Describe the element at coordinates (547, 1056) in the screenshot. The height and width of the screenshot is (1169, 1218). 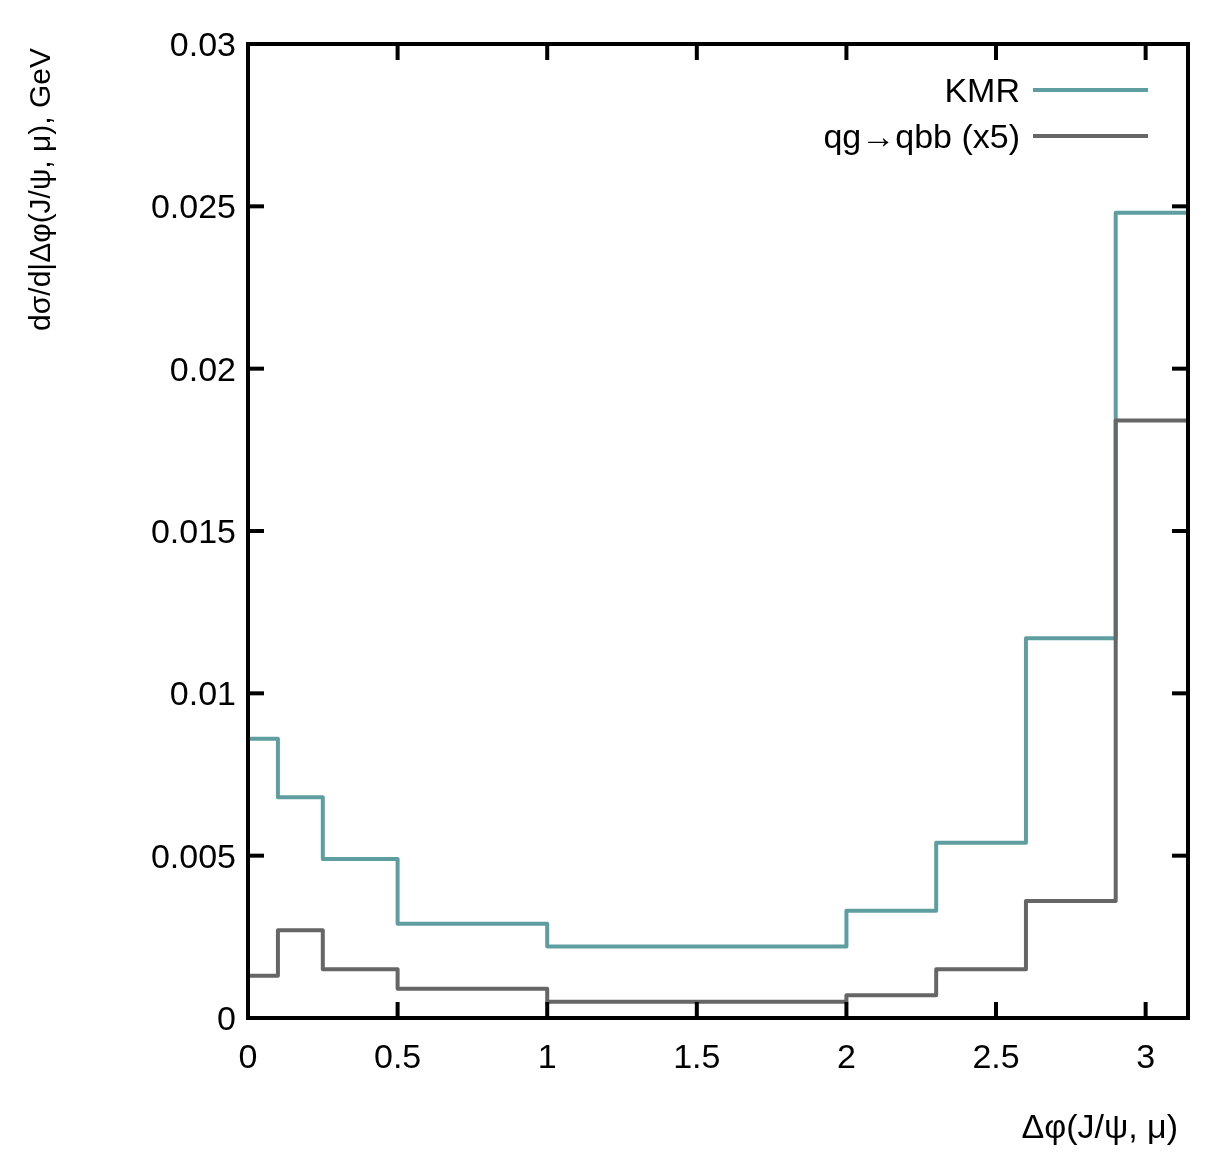
I see `x-tick-label: 1` at that location.